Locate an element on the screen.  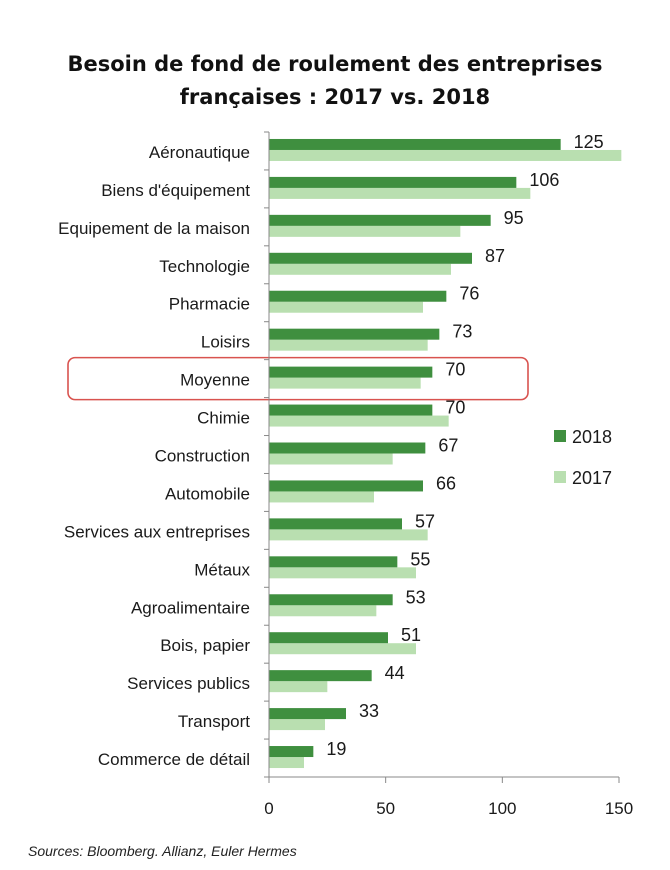
x-tick-label: 50 is located at coordinates (385, 808).